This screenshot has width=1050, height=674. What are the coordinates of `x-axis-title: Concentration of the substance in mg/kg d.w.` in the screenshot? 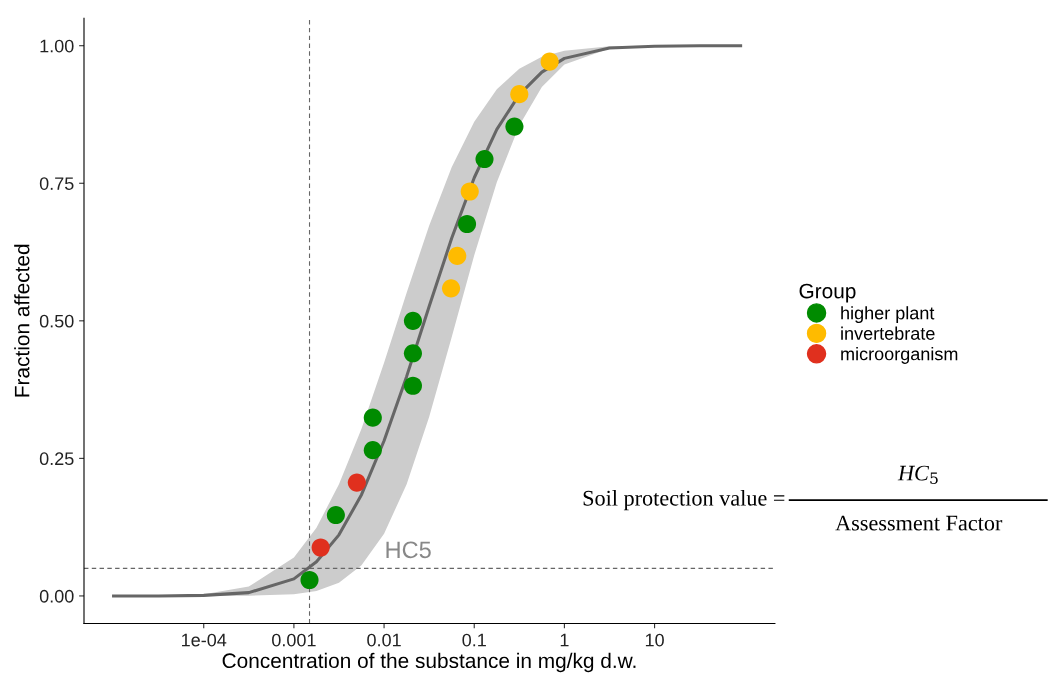 It's located at (429, 662).